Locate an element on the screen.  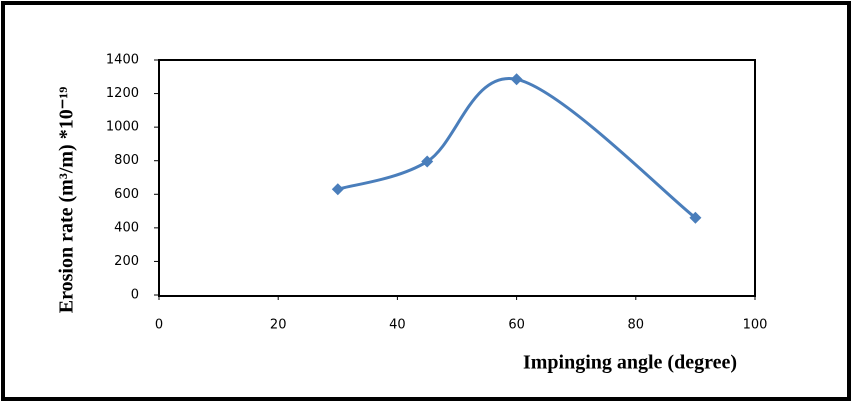
y-axis-title: Erosion rate (m³/m) *10⁻¹⁹ is located at coordinates (67, 200).